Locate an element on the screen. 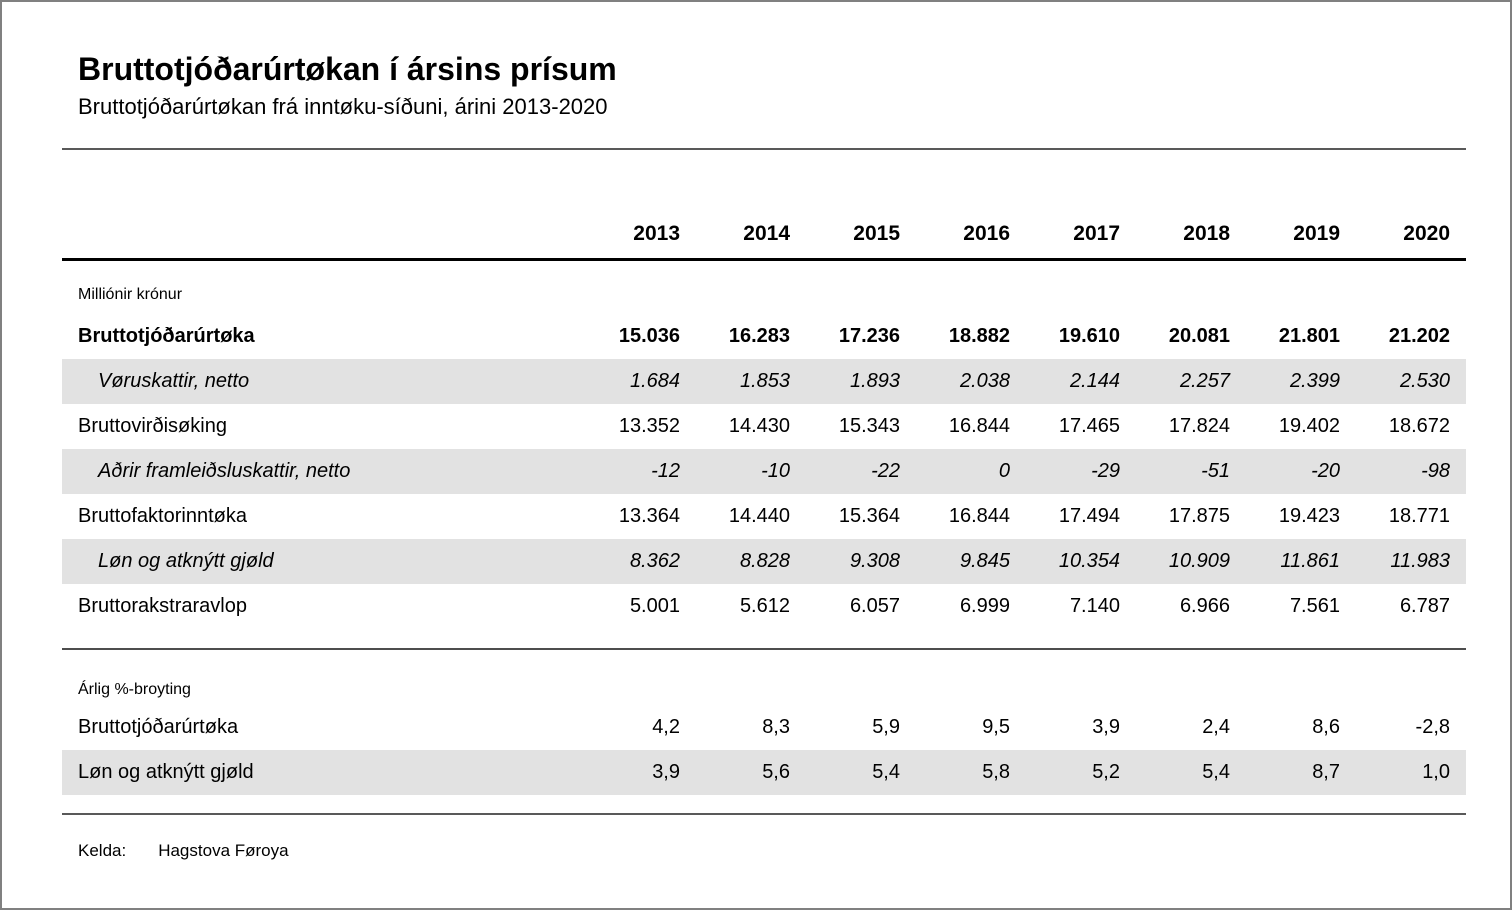 Image resolution: width=1512 pixels, height=910 pixels. value-cell: 8.828 is located at coordinates (764, 560).